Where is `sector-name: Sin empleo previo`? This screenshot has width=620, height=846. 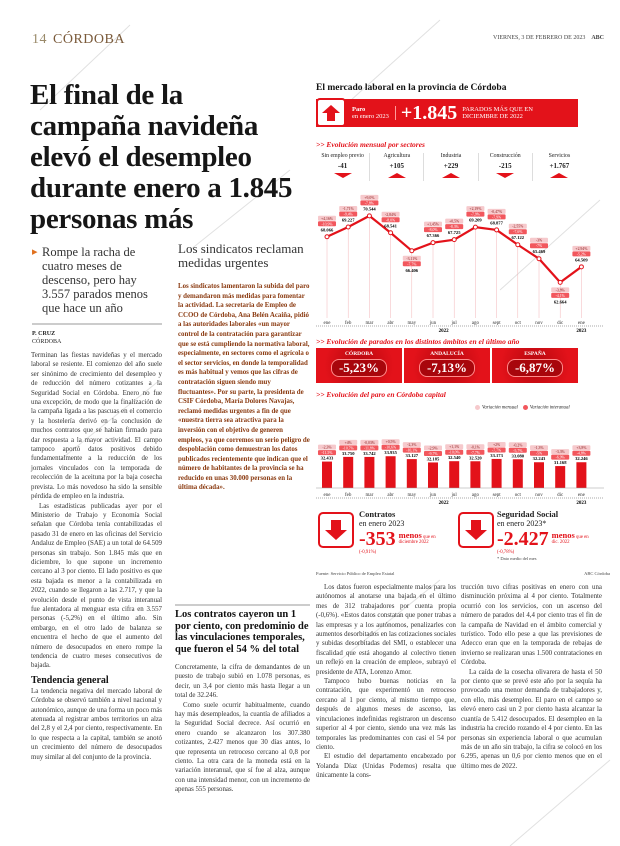 sector-name: Sin empleo previo is located at coordinates (342, 156).